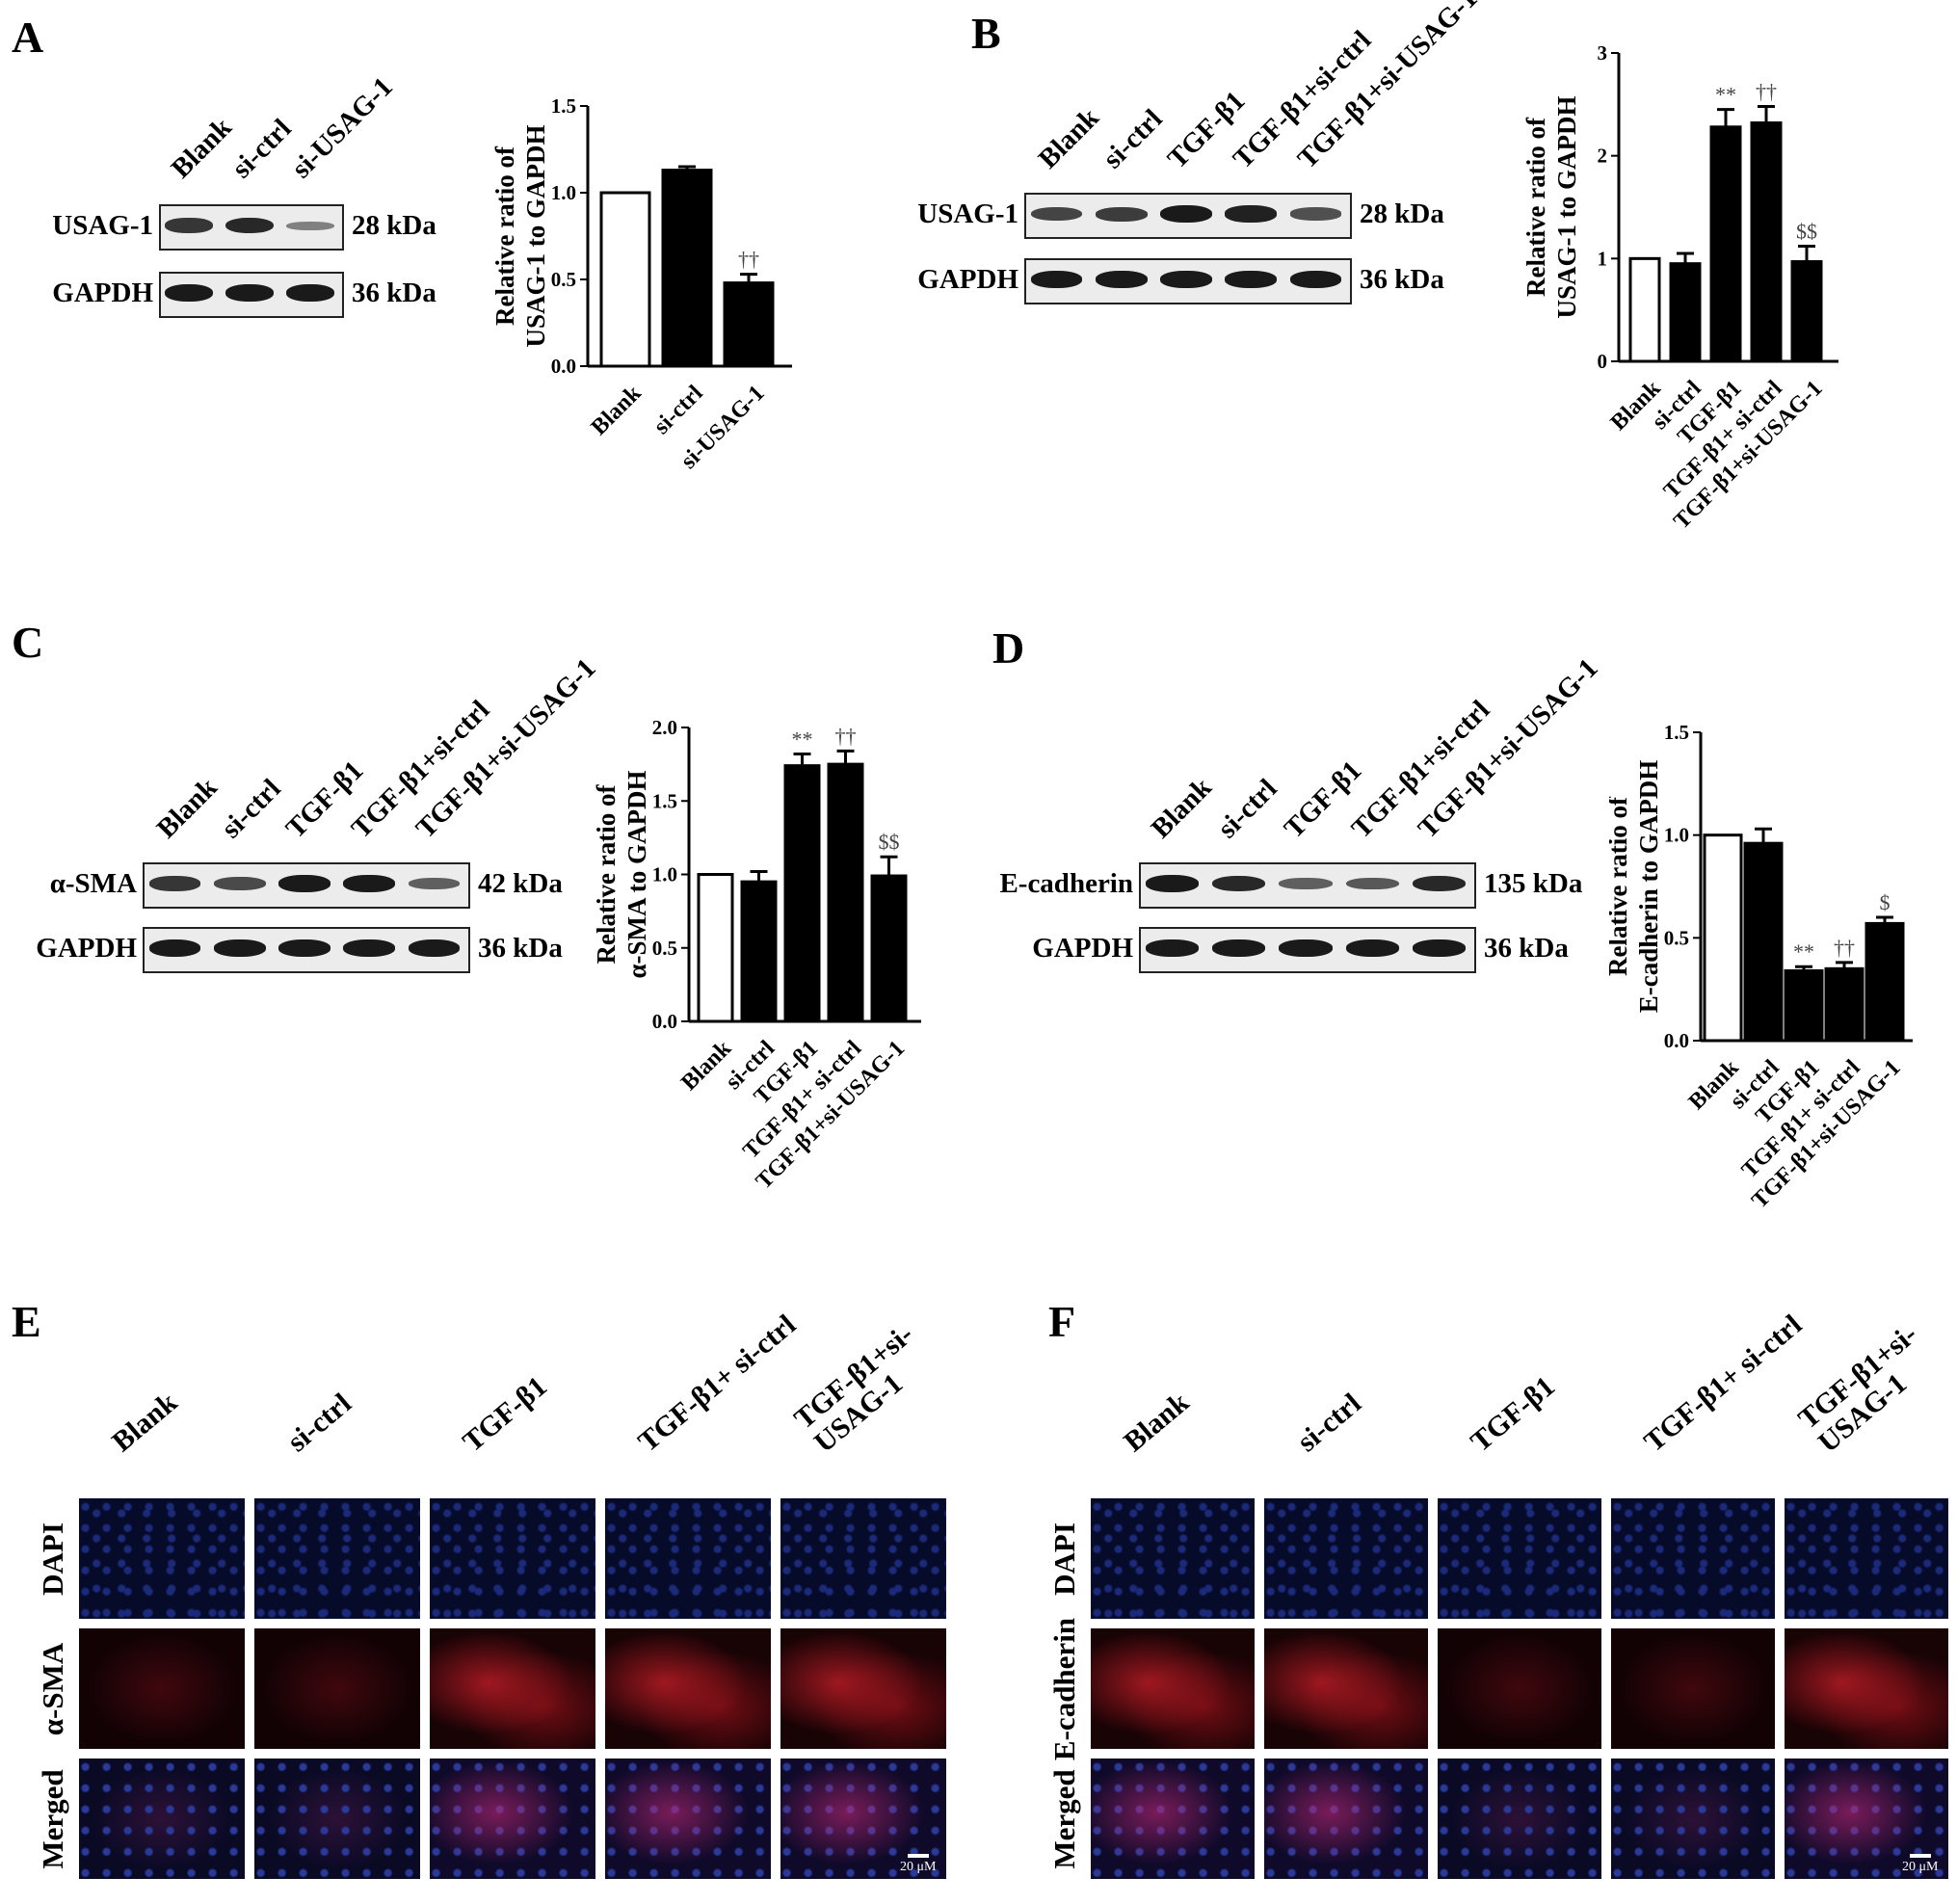  I want to click on lane-label: si-ctrl, so click(1247, 809).